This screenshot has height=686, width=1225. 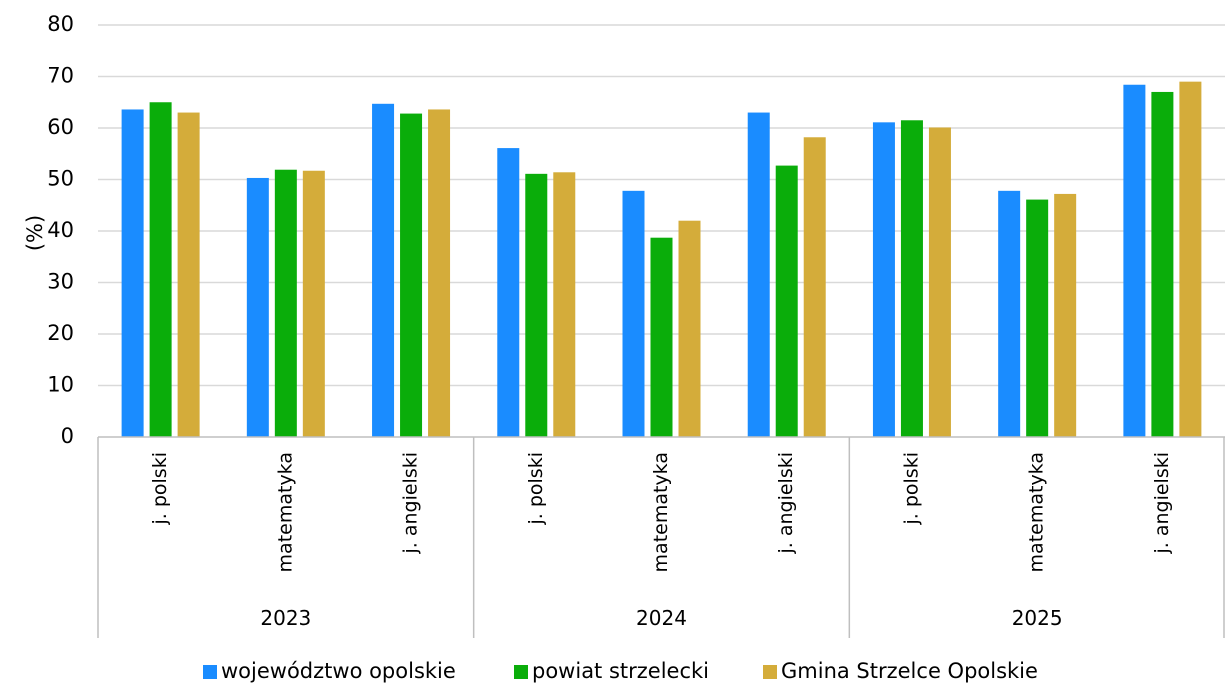 I want to click on y-tick-label: 40, so click(x=60, y=230).